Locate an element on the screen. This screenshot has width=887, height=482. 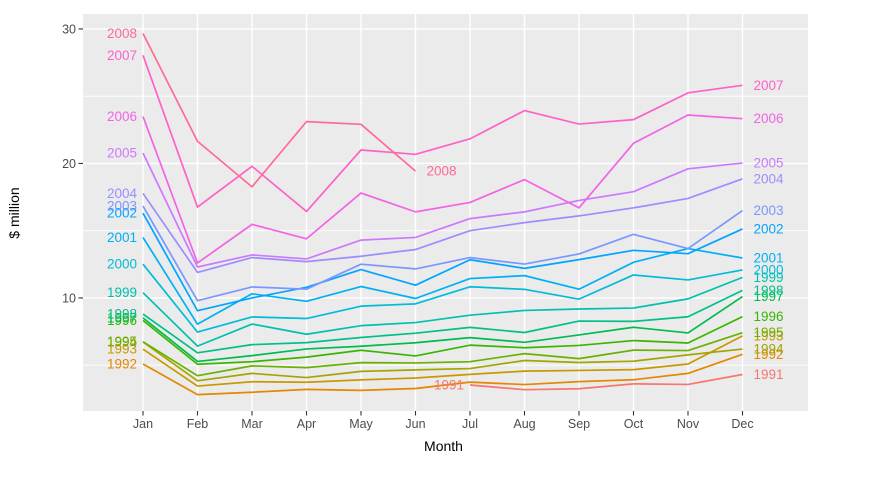
series-line-1992 is located at coordinates (442, 374).